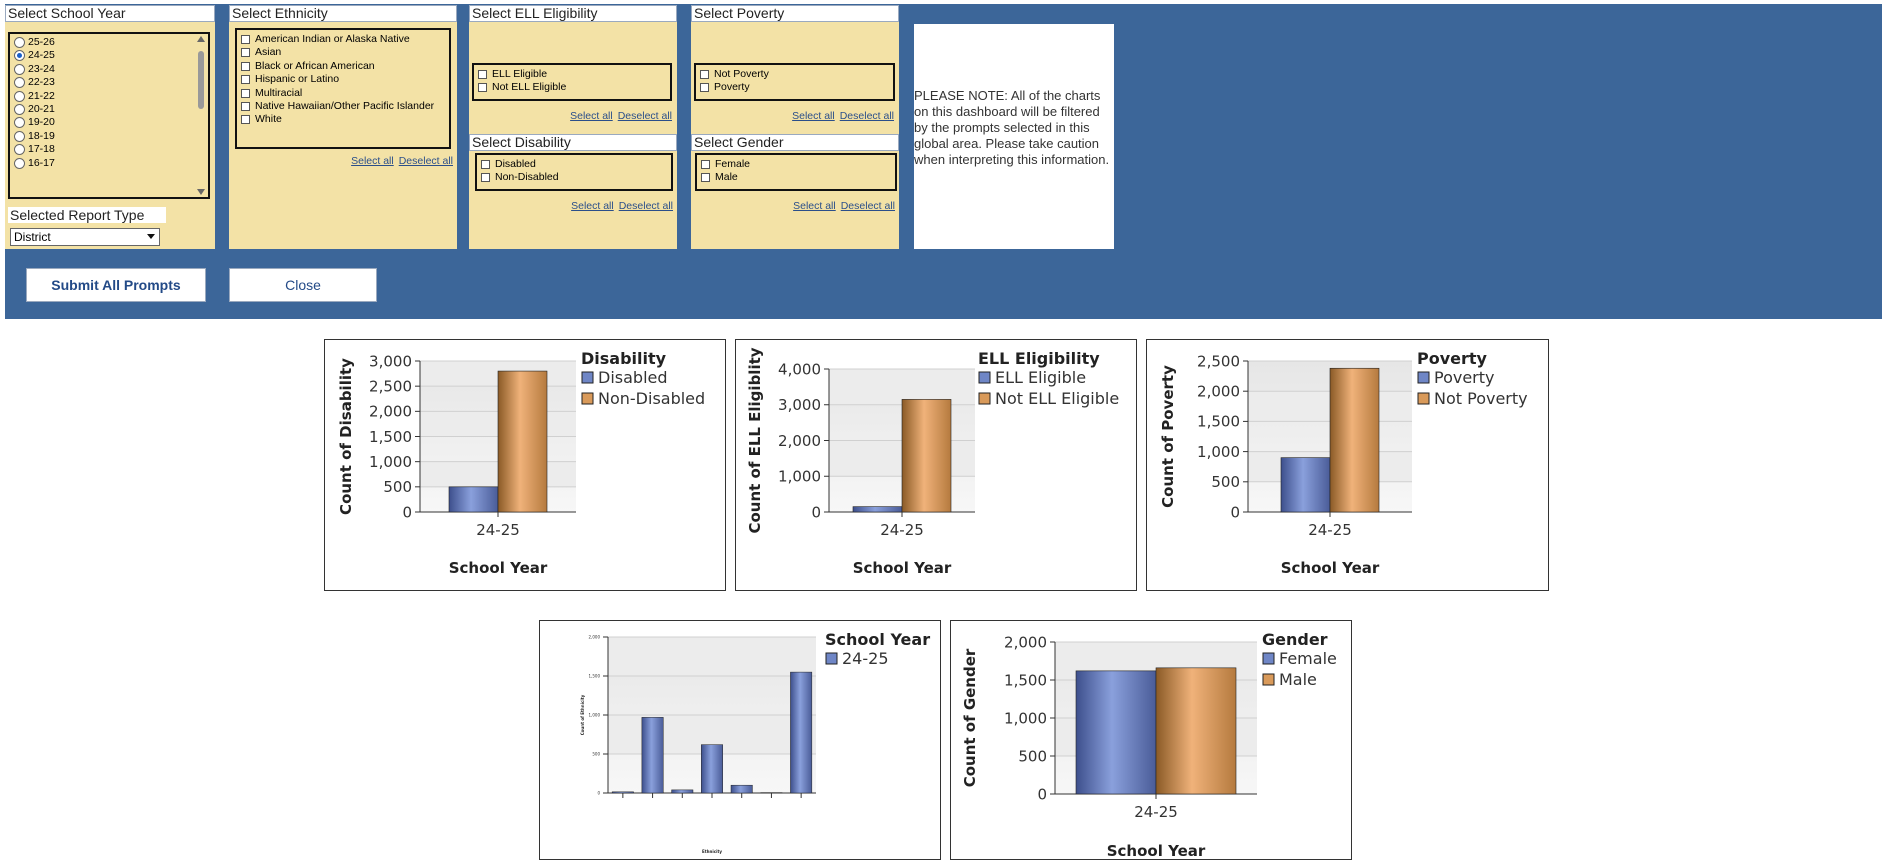 This screenshot has height=866, width=1882. What do you see at coordinates (508, 164) in the screenshot?
I see `disability-option-disabled: Disabled` at bounding box center [508, 164].